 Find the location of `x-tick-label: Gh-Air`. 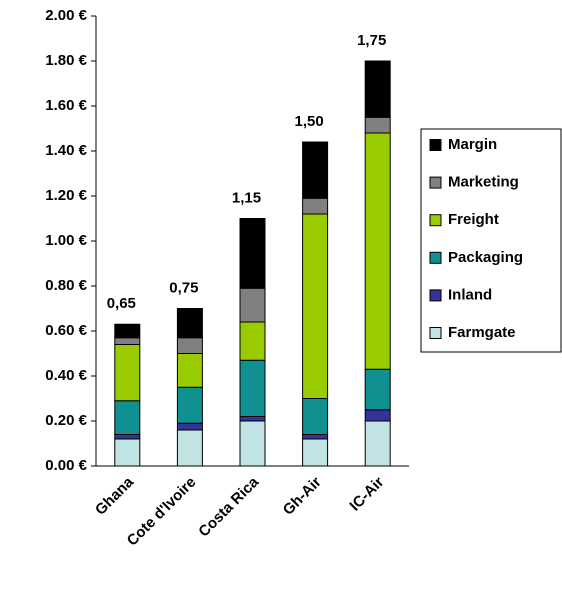

x-tick-label: Gh-Air is located at coordinates (302, 496).